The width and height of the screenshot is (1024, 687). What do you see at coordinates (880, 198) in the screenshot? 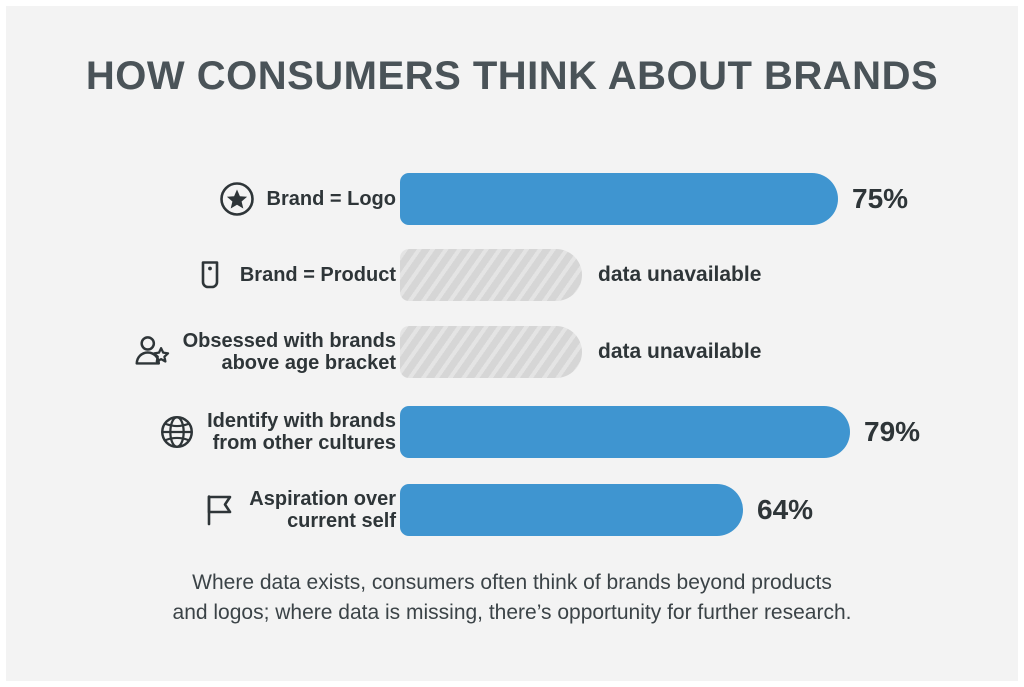
I see `bar-value-label: 75%` at bounding box center [880, 198].